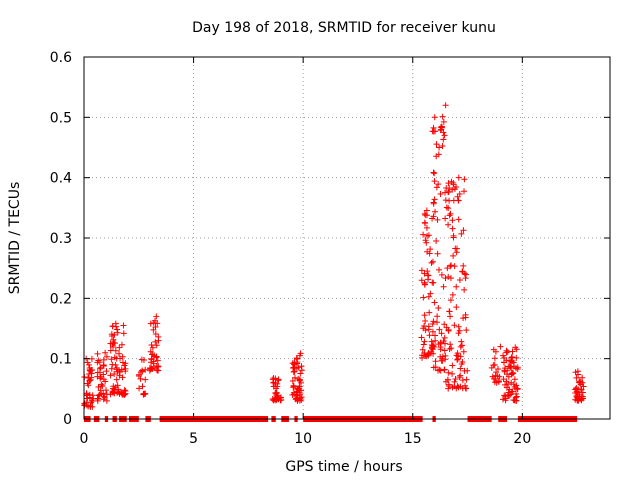 The height and width of the screenshot is (485, 640). Describe the element at coordinates (61, 58) in the screenshot. I see `y-tick-label-6: 0.6` at that location.